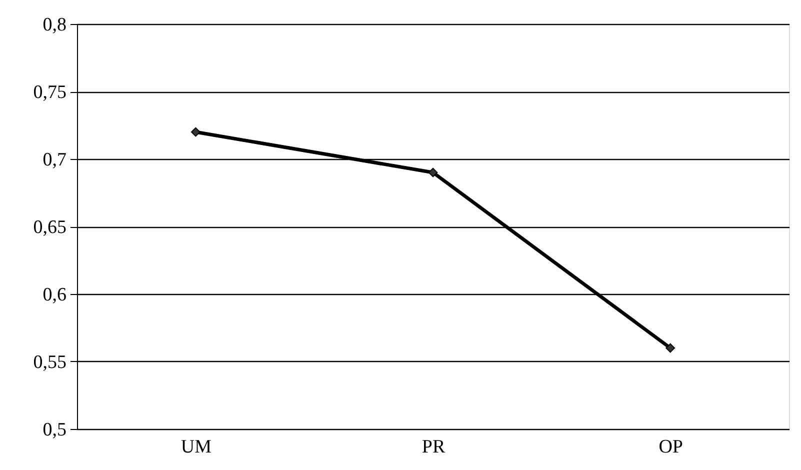  Describe the element at coordinates (54, 25) in the screenshot. I see `y-tick-label: 0,8` at that location.